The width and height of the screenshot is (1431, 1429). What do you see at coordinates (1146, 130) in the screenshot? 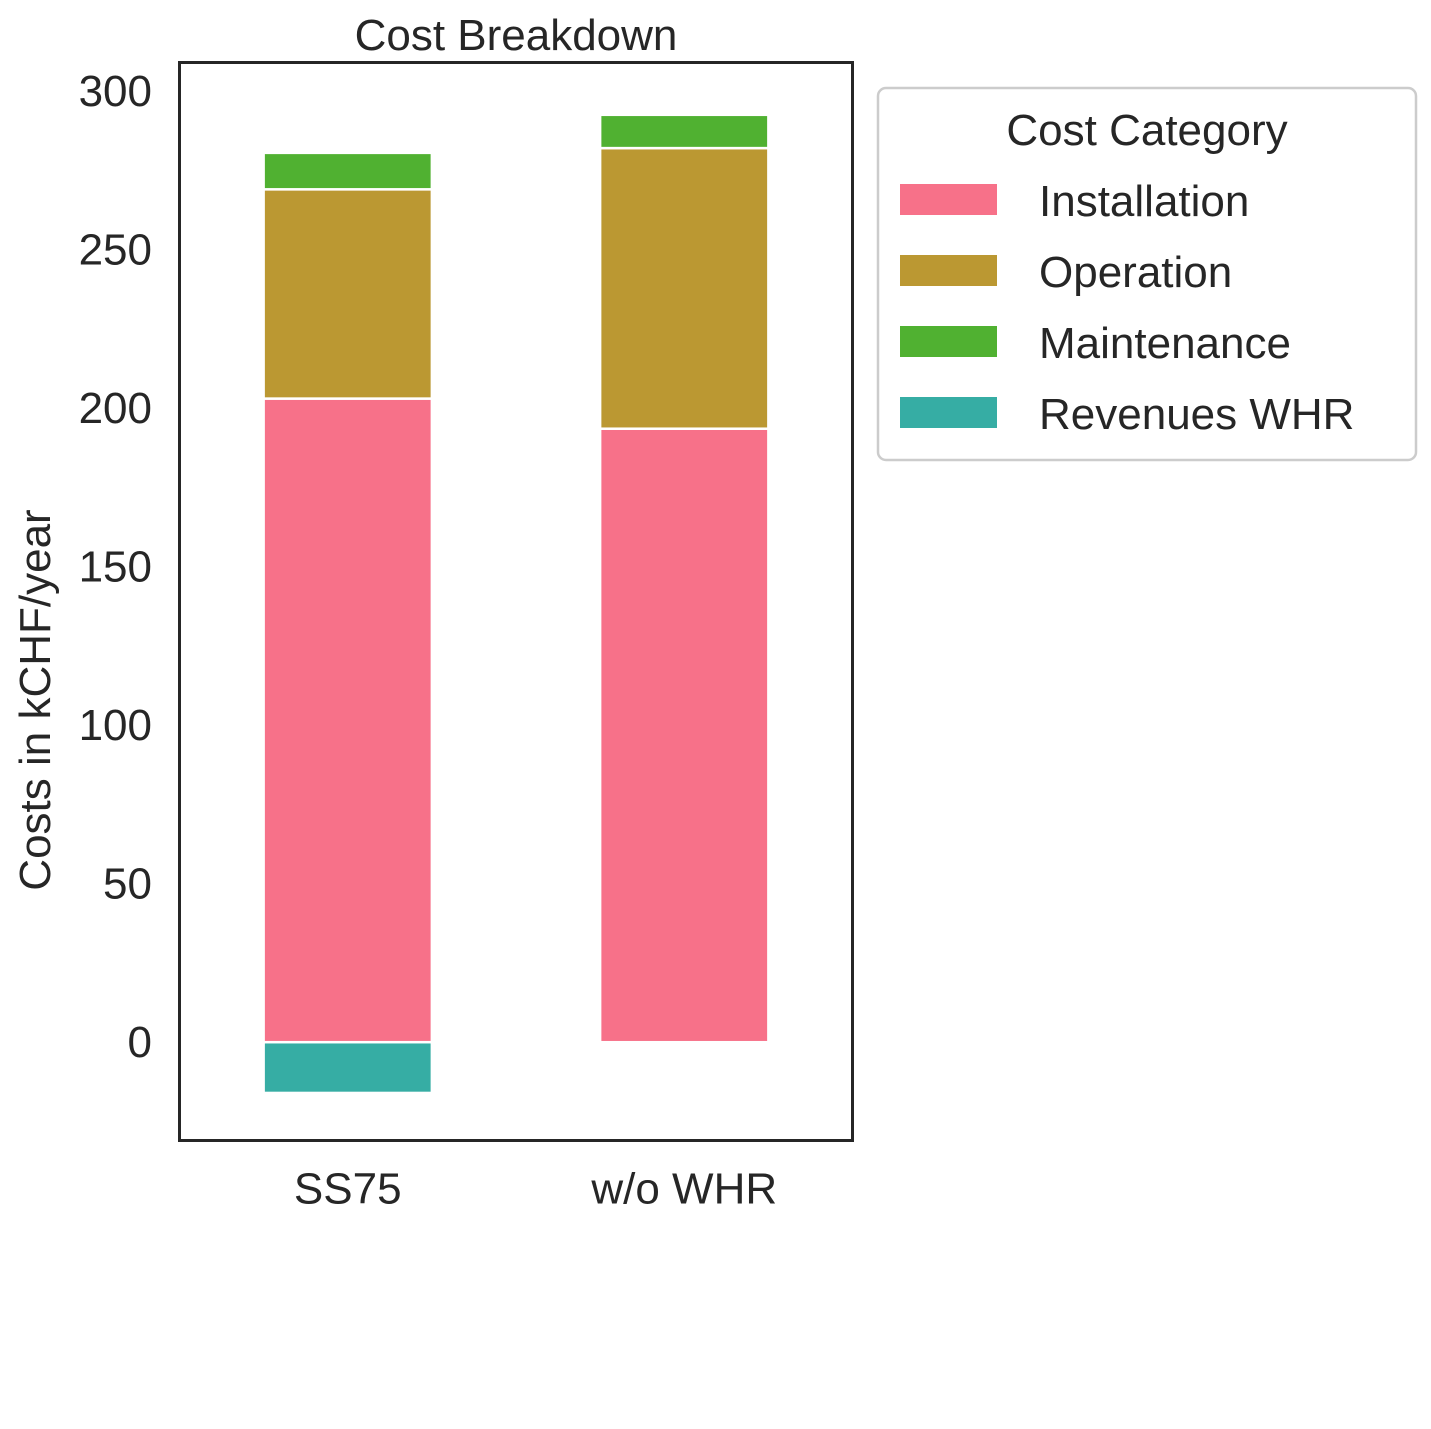
I see `legend-title: Cost Category` at bounding box center [1146, 130].